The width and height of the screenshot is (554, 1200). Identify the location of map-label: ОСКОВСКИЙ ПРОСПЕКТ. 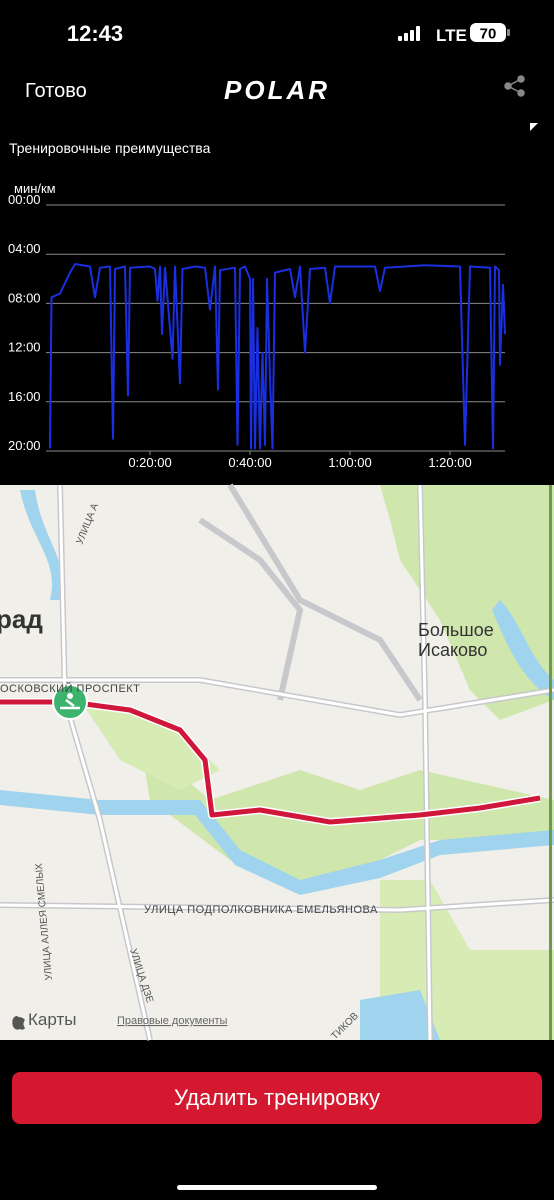
(70, 688).